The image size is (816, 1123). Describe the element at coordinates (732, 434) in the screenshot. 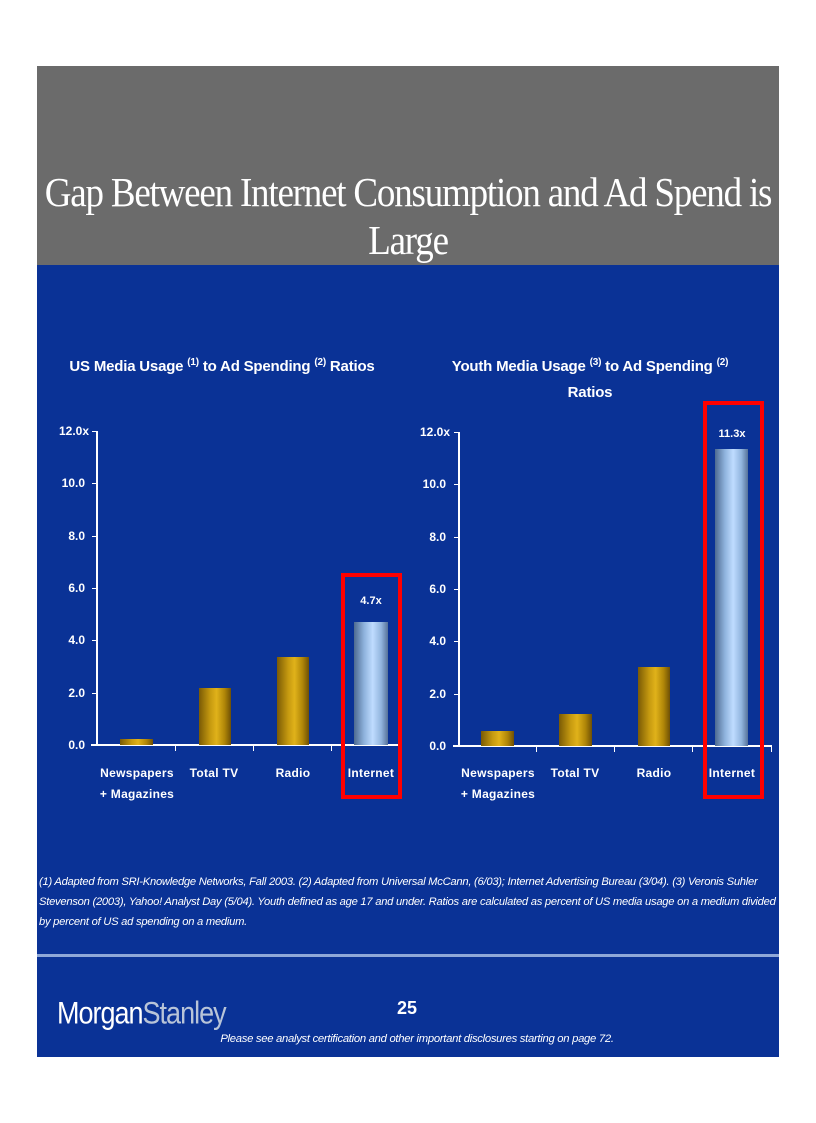

I see `bar-value-label: 11.3x` at that location.